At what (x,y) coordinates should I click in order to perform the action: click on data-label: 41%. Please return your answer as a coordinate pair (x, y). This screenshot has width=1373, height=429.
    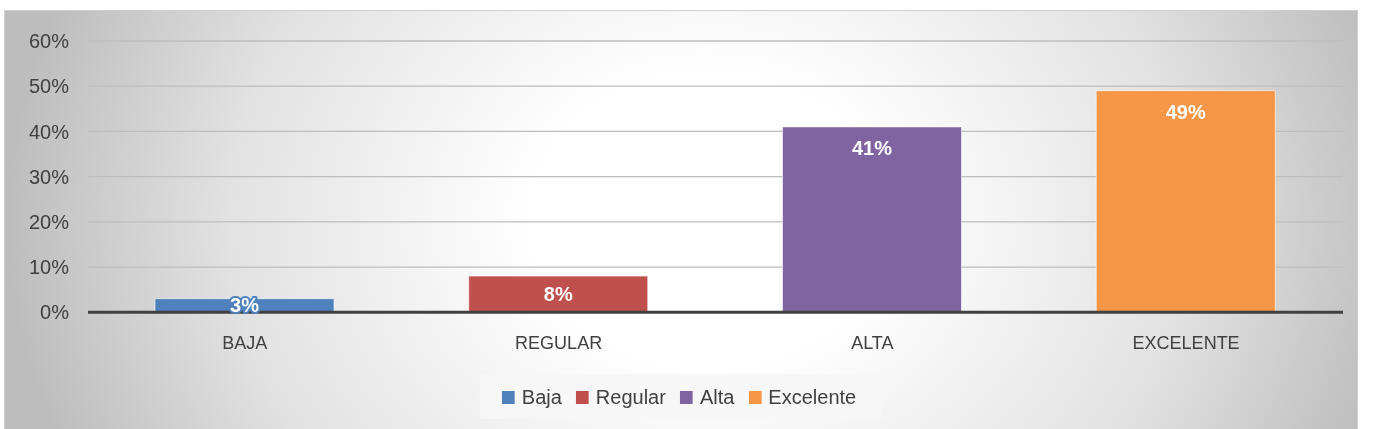
    Looking at the image, I should click on (872, 147).